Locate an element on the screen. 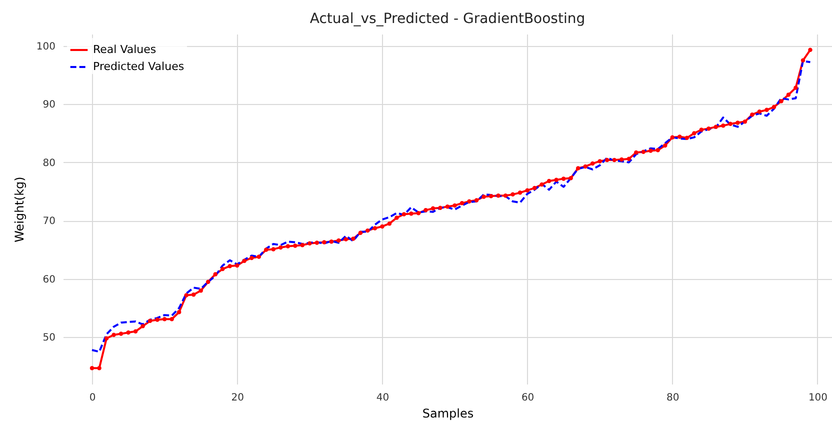 The image size is (832, 421). legend-label: Predicted Values is located at coordinates (138, 66).